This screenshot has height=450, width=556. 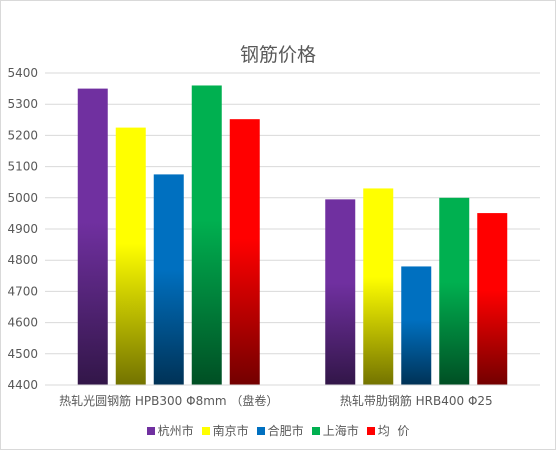 What do you see at coordinates (393, 431) in the screenshot?
I see `legend-label: 均 价` at bounding box center [393, 431].